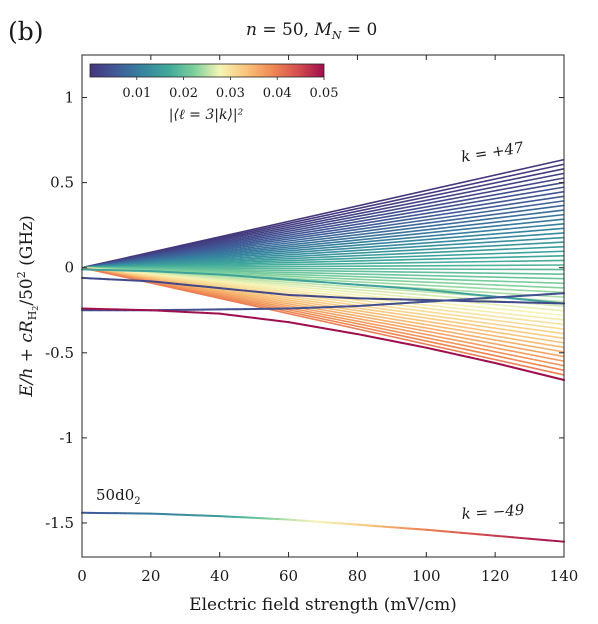 This screenshot has width=598, height=624. What do you see at coordinates (219, 576) in the screenshot?
I see `x-tick-label: 40` at bounding box center [219, 576].